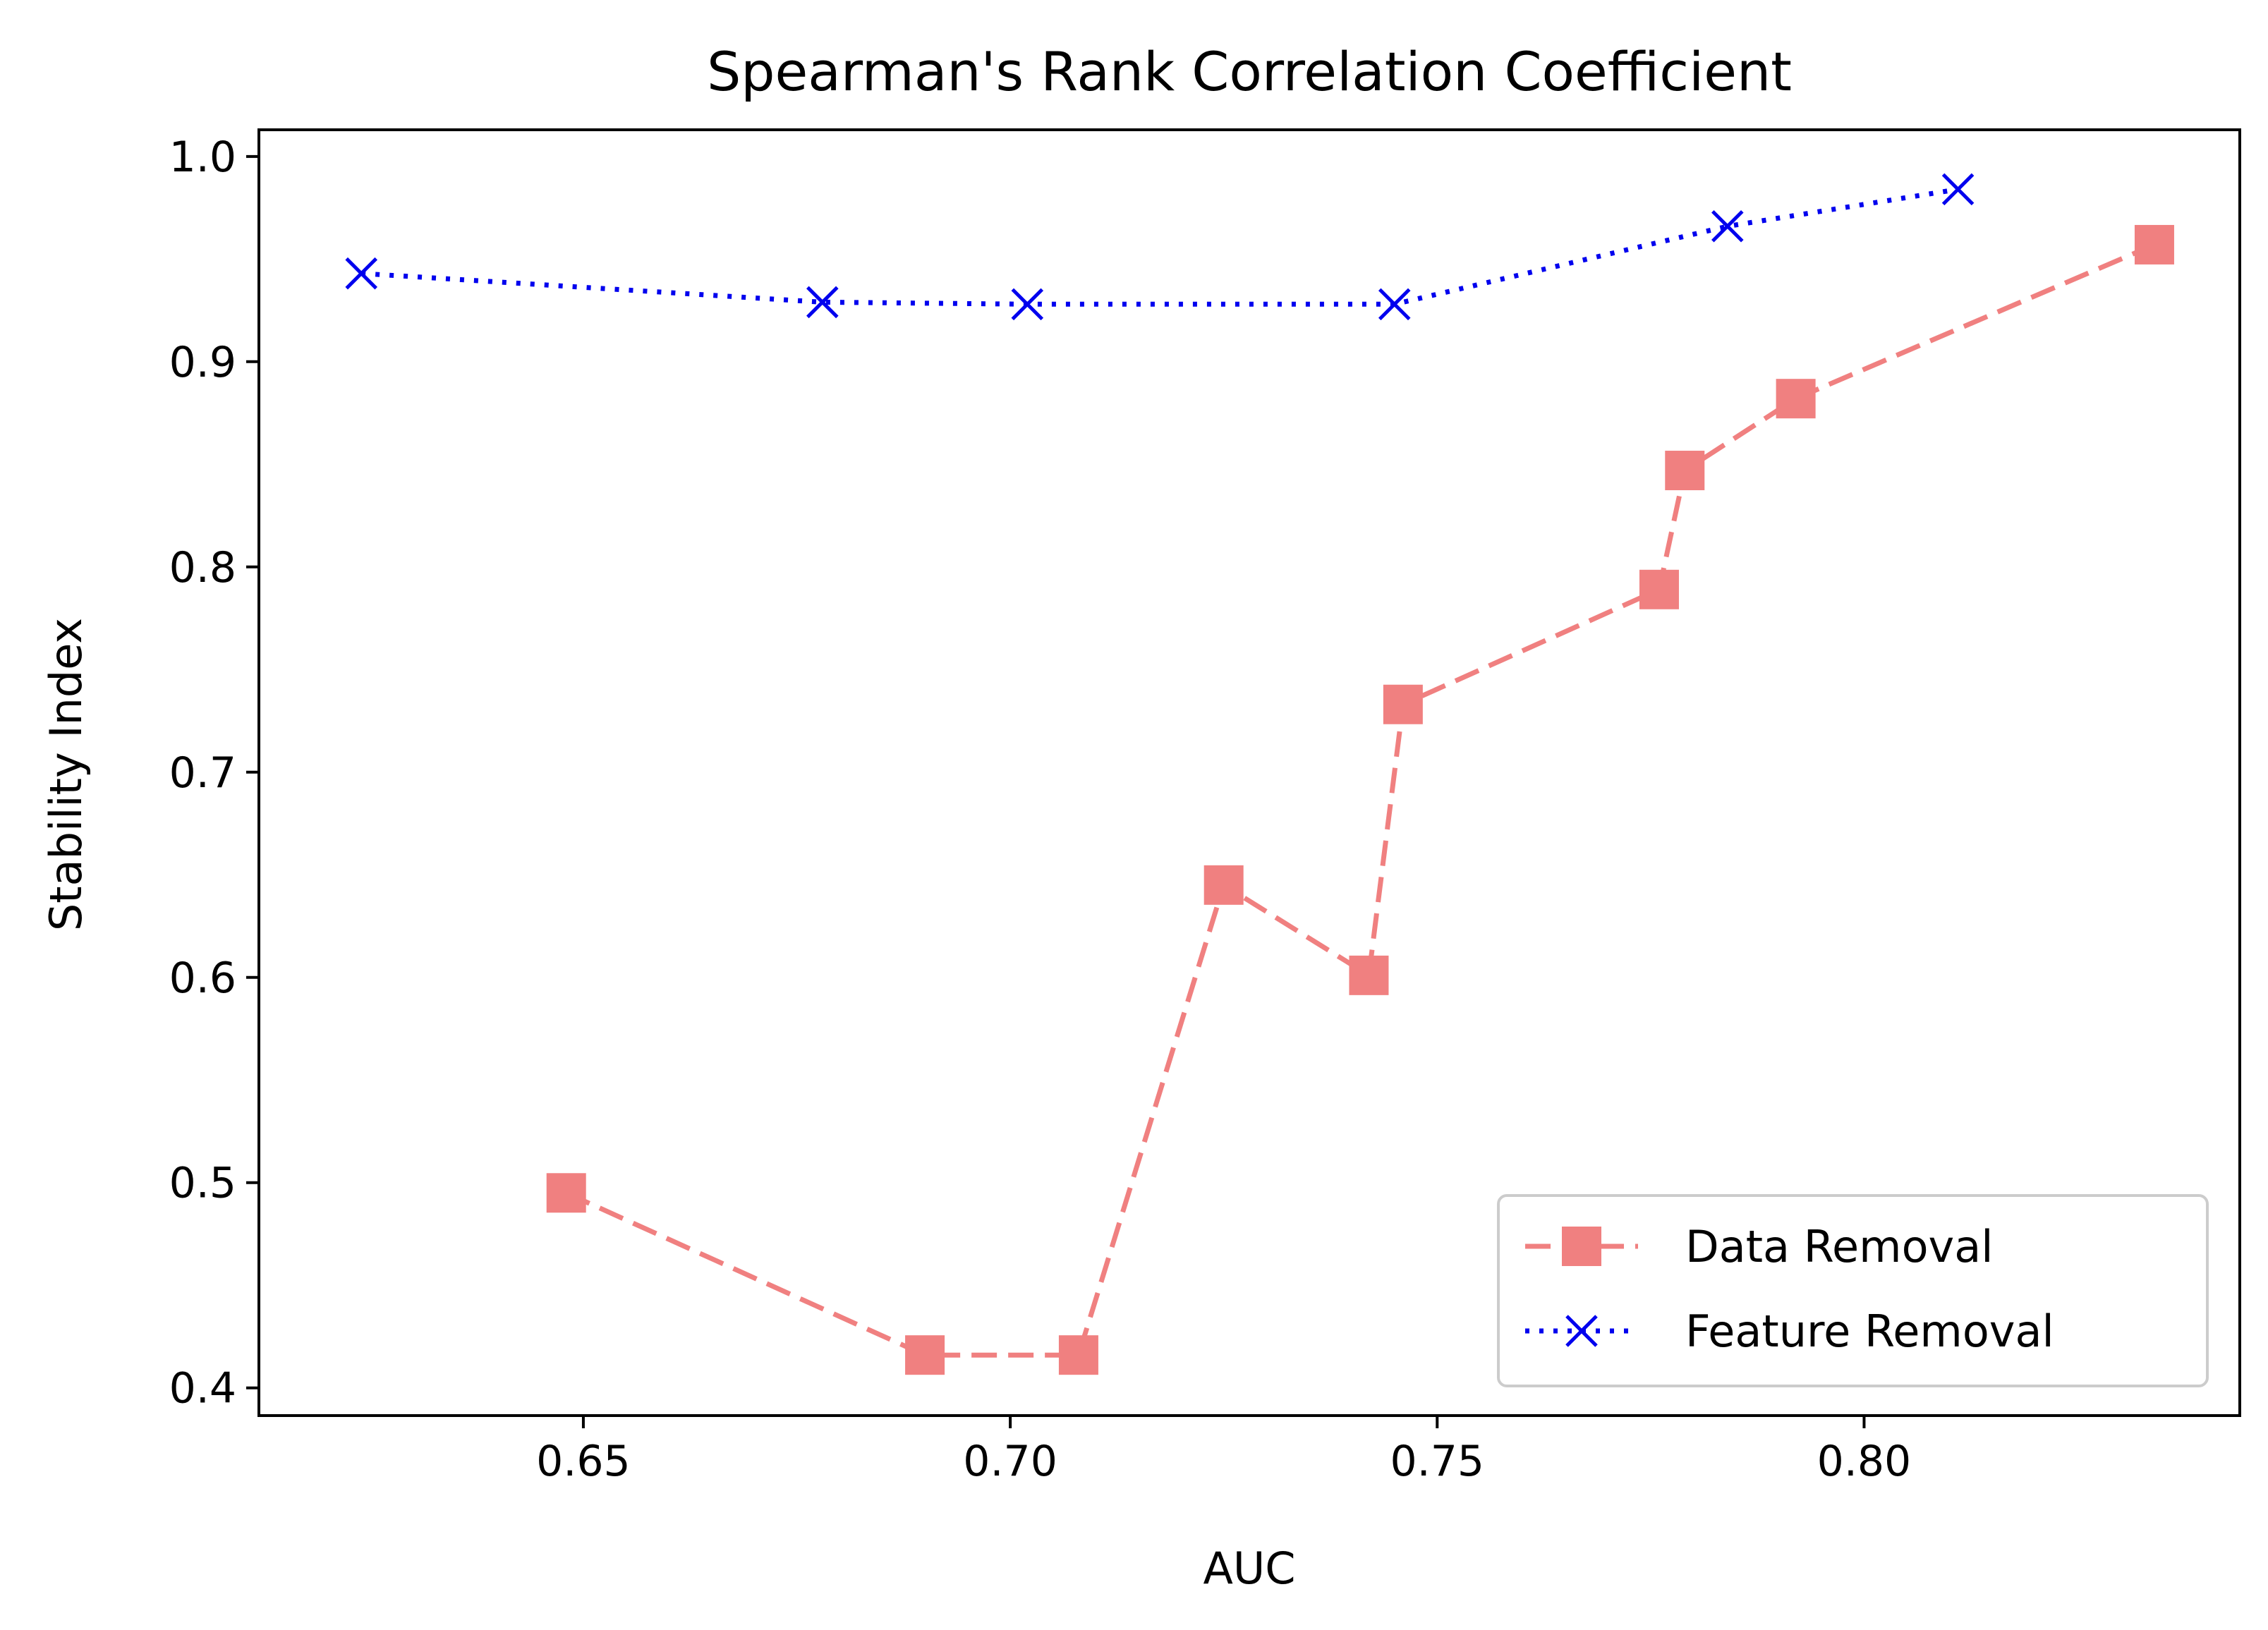  What do you see at coordinates (1437, 1462) in the screenshot?
I see `x-tick-label: 0.75` at bounding box center [1437, 1462].